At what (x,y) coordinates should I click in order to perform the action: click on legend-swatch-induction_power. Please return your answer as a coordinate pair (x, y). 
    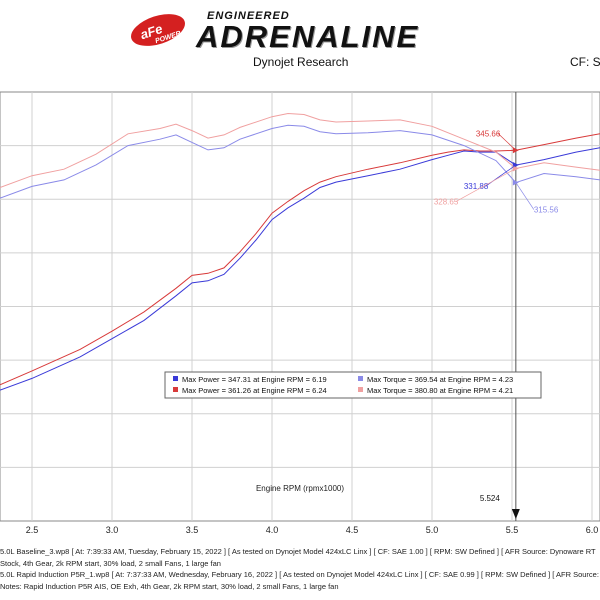
    Looking at the image, I should click on (175, 389).